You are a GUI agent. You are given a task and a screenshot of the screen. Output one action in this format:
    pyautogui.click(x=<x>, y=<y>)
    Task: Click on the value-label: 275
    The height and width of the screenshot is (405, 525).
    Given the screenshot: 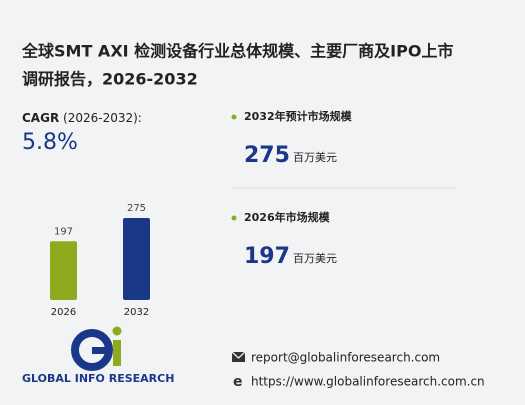 What is the action you would take?
    pyautogui.click(x=136, y=208)
    